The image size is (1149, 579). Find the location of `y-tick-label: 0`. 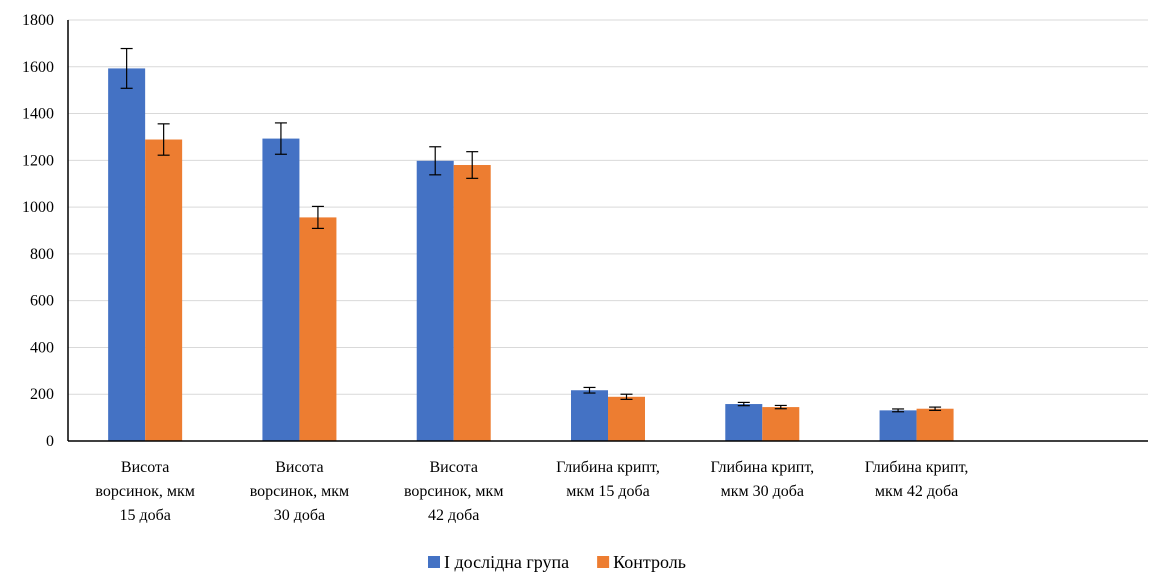

y-tick-label: 0 is located at coordinates (50, 441).